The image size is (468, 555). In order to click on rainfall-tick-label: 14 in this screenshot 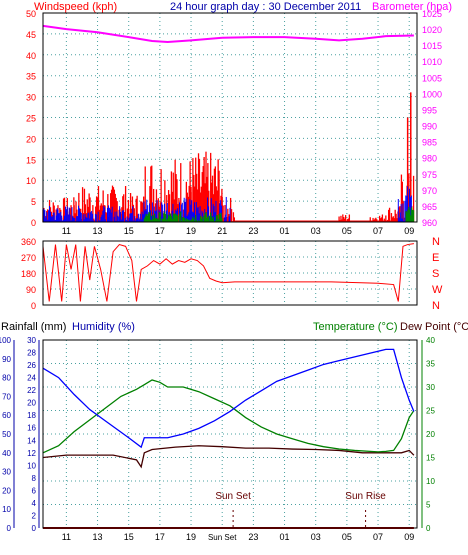, I will do `click(31, 440)`.